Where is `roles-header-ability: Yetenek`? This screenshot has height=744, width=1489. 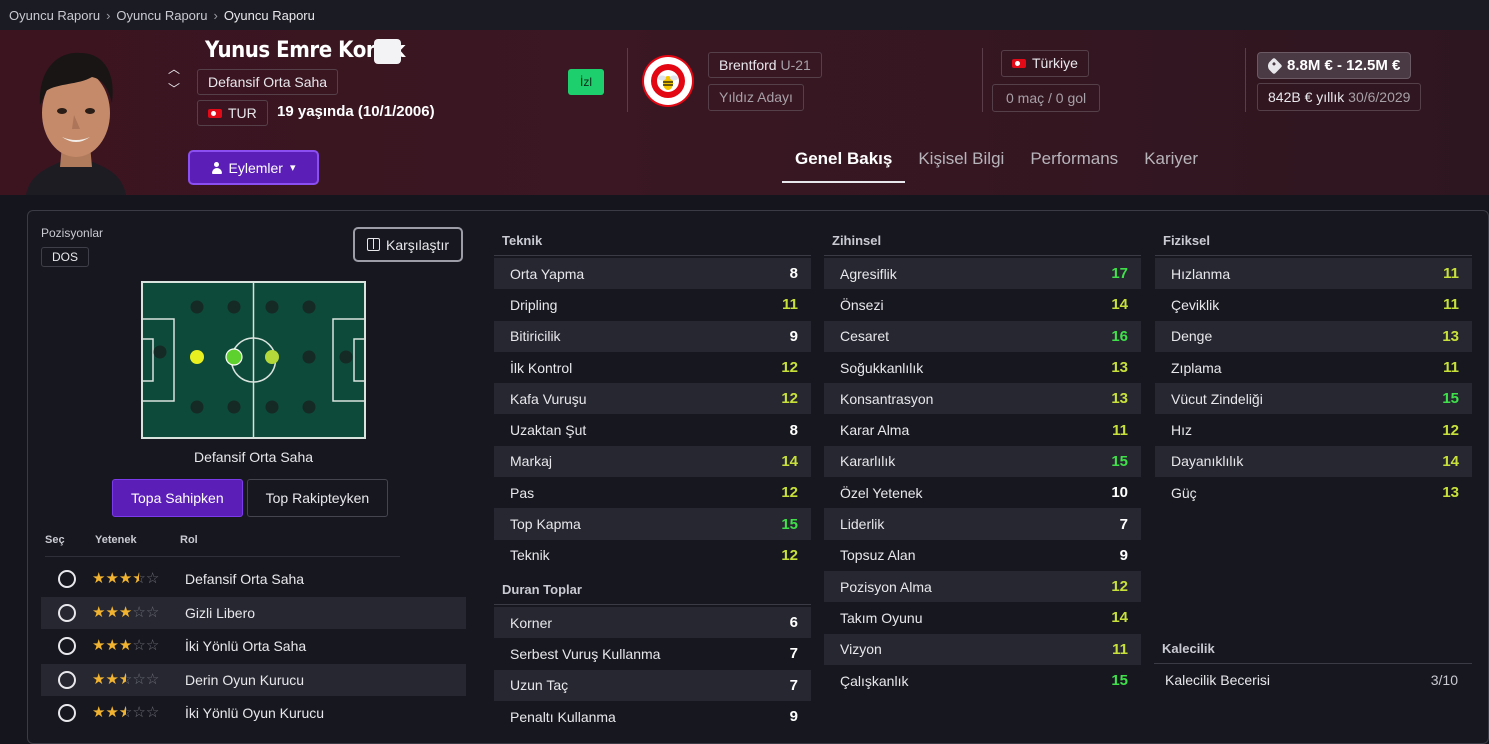 roles-header-ability: Yetenek is located at coordinates (116, 540).